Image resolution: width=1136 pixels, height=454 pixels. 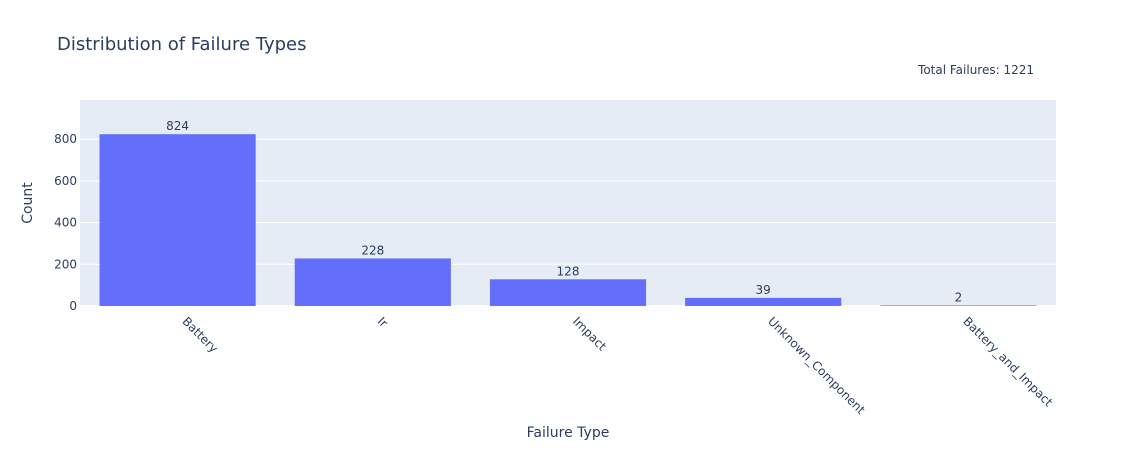 I want to click on chart-title: Distribution of Failure Types, so click(x=181, y=44).